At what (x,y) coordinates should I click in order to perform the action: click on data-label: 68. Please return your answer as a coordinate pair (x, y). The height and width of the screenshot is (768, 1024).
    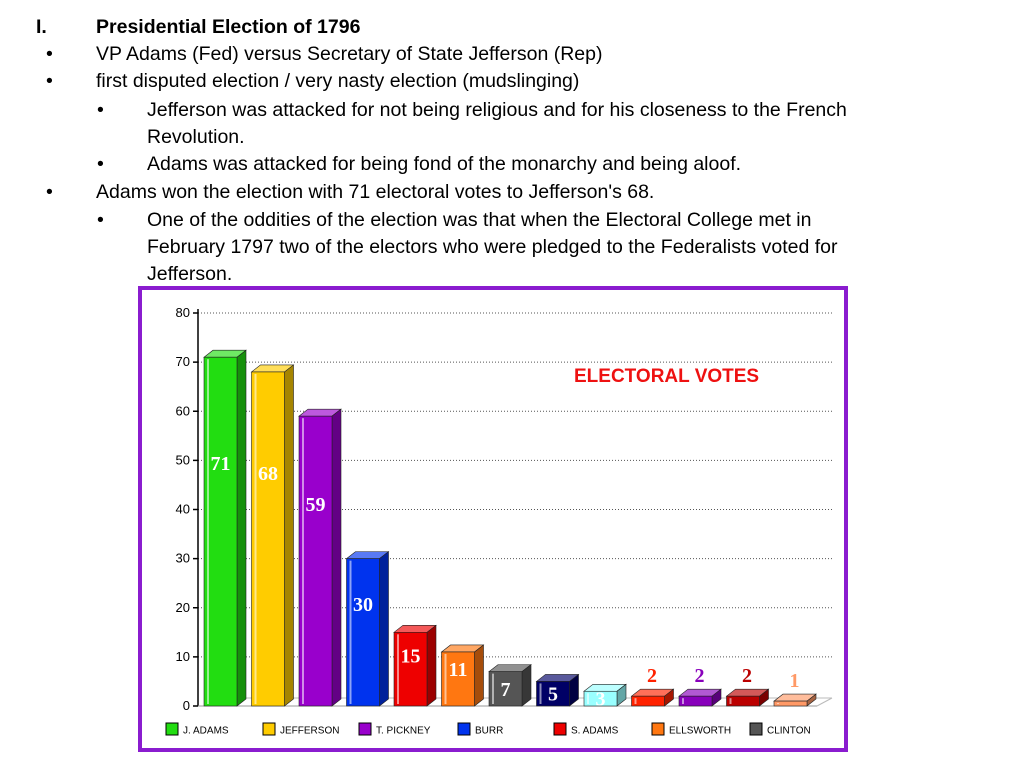
    Looking at the image, I should click on (268, 474).